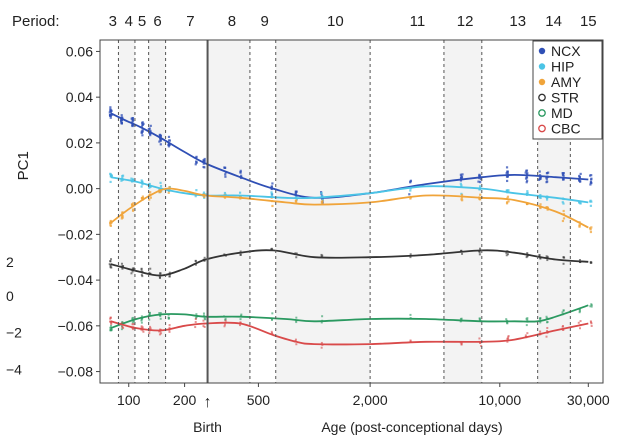 Image resolution: width=619 pixels, height=437 pixels. What do you see at coordinates (588, 400) in the screenshot?
I see `x-tick-label: 30,000` at bounding box center [588, 400].